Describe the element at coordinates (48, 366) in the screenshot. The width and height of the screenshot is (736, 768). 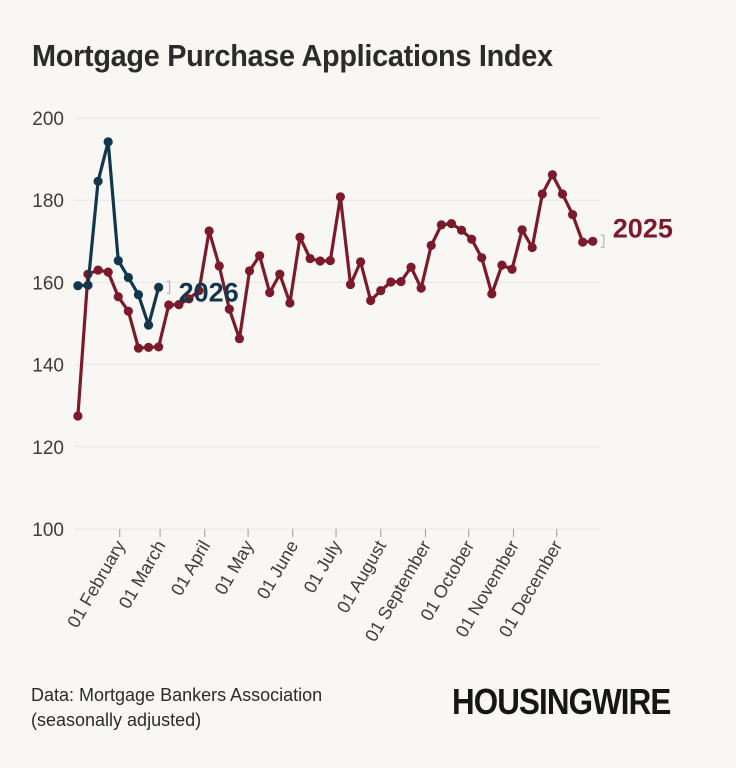
I see `y-tick-label: 140` at that location.